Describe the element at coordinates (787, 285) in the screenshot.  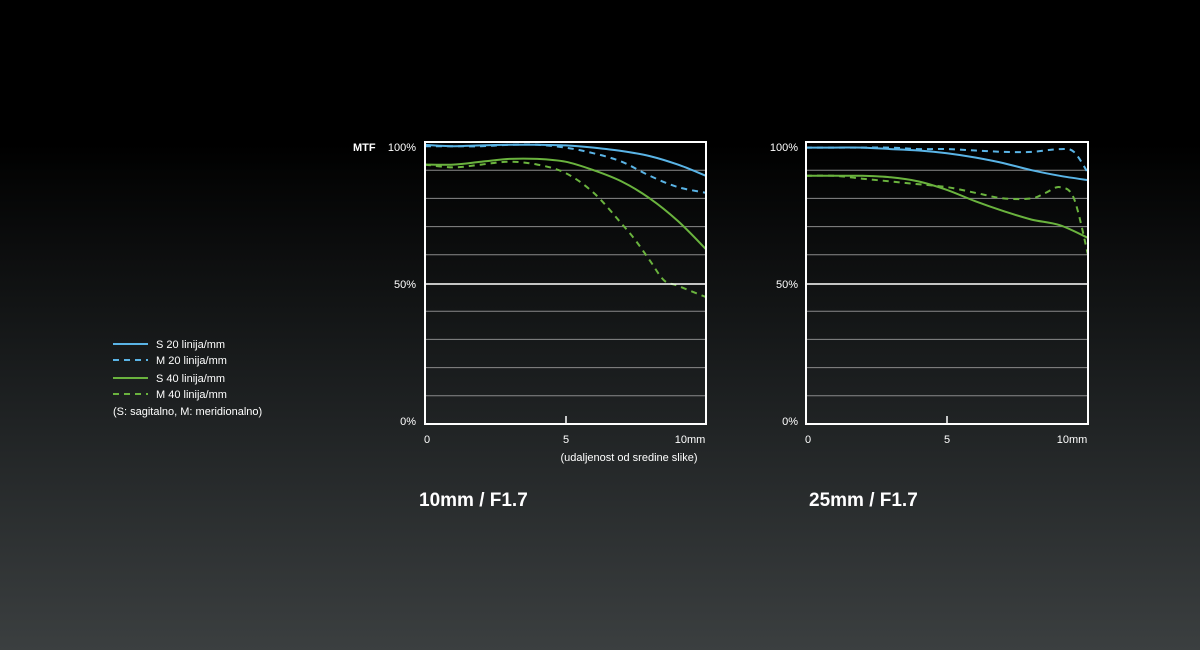
I see `chart-25mm-ytick-label-50: 50%` at that location.